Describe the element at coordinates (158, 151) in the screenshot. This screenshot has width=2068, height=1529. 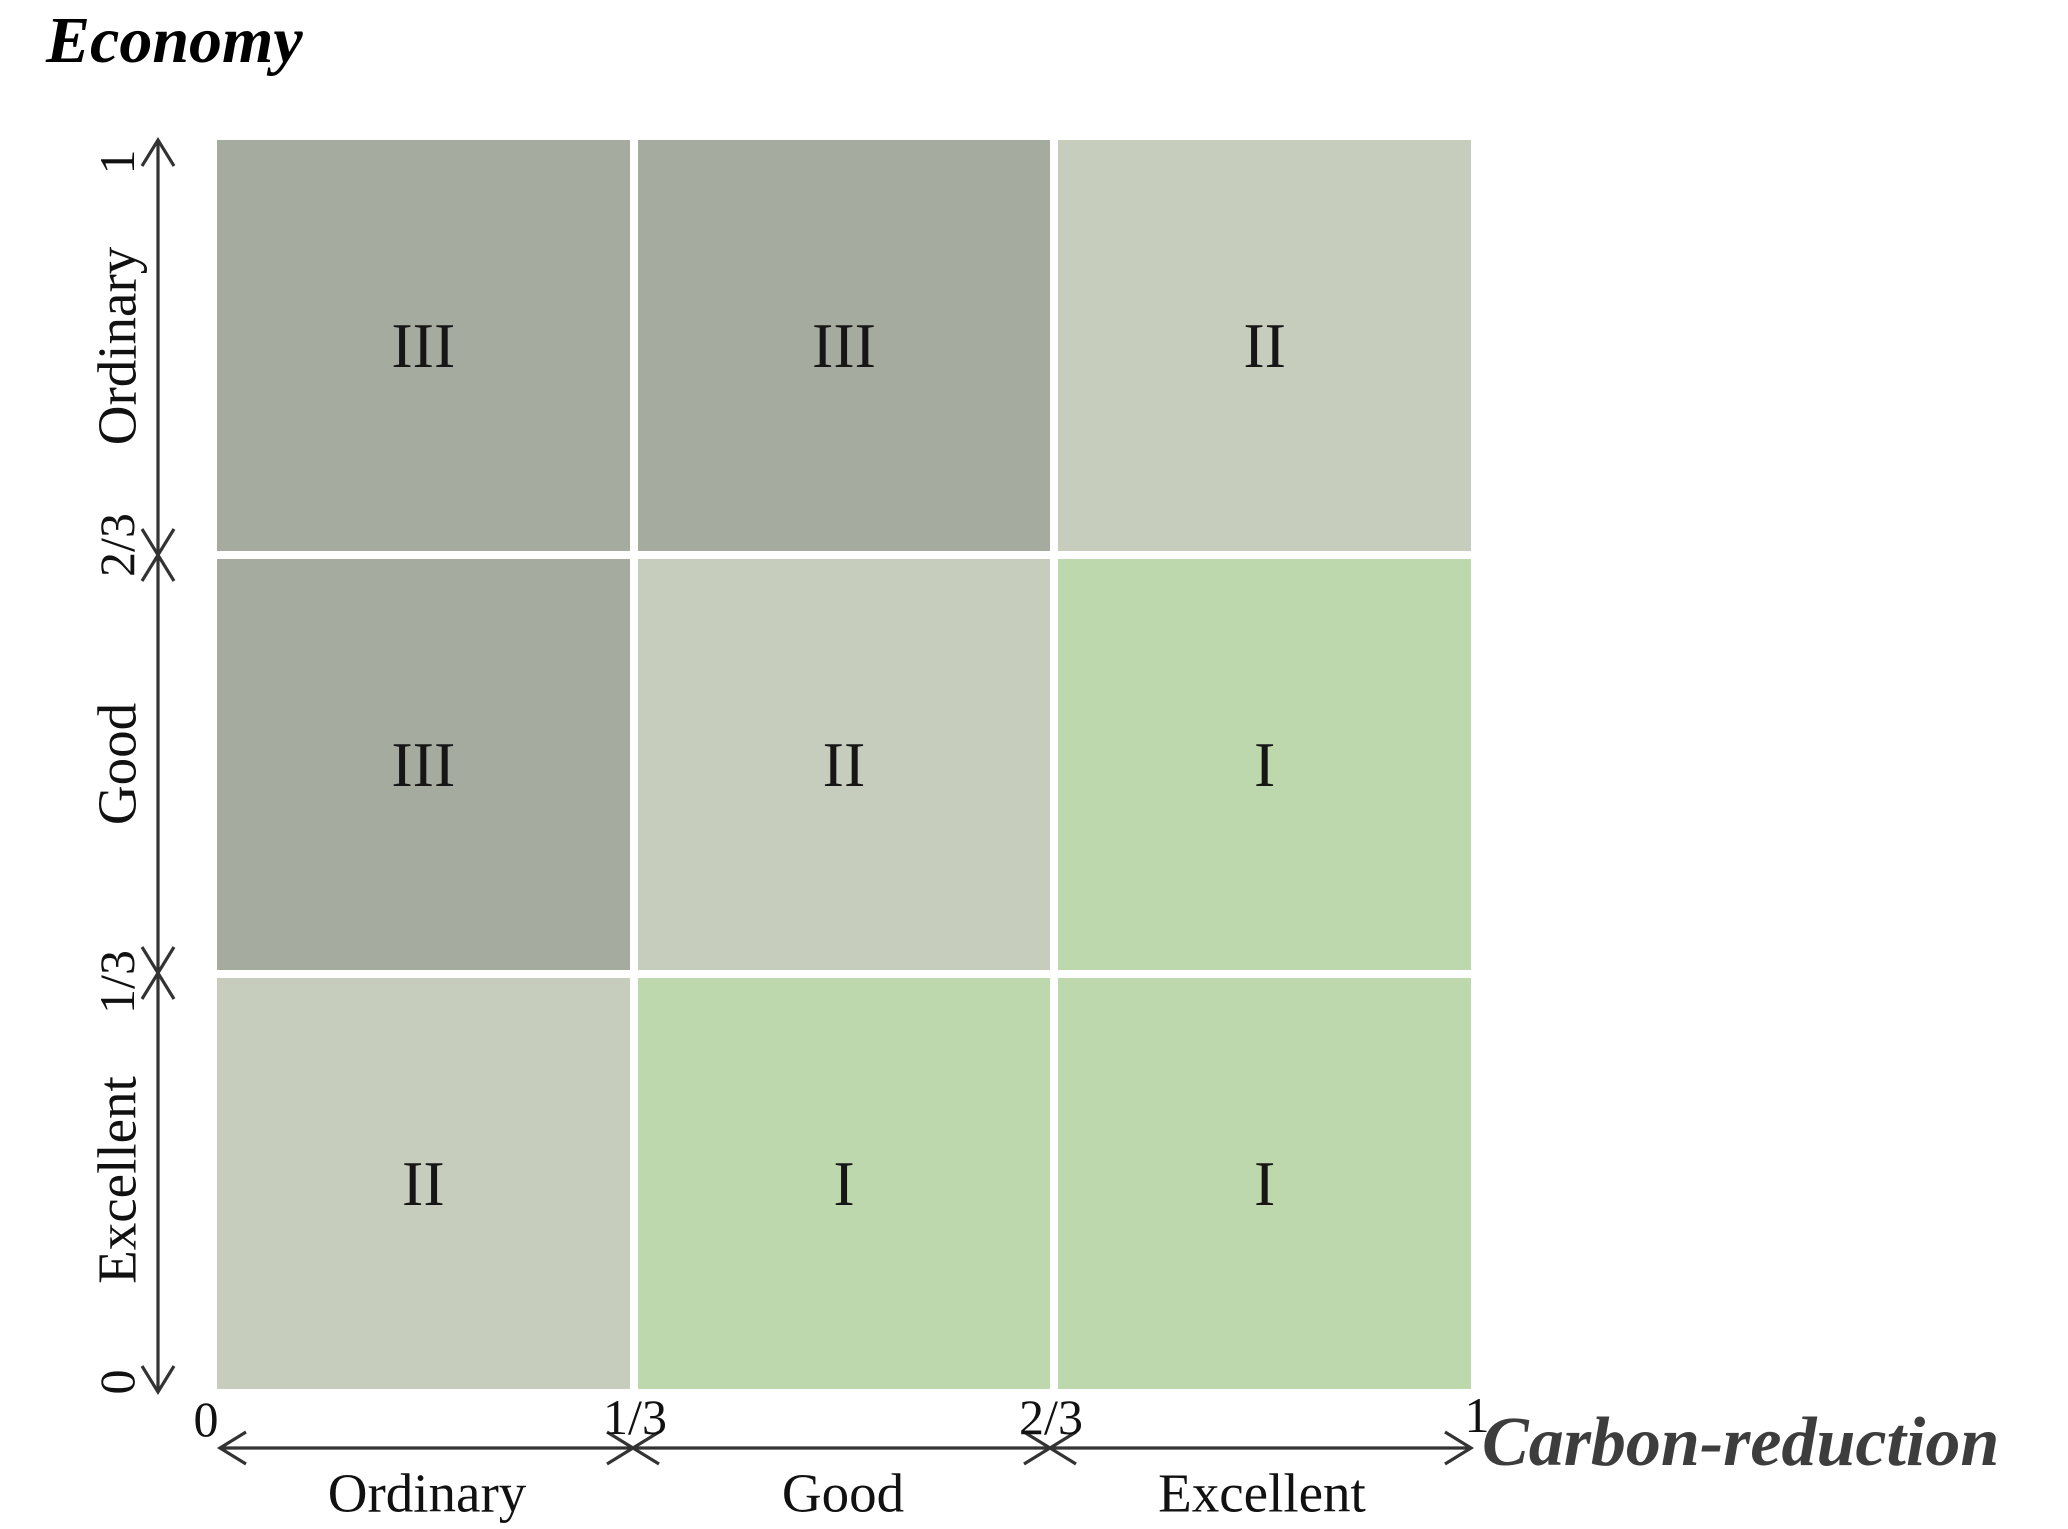
I see `y-axis-arrow-top-icon` at that location.